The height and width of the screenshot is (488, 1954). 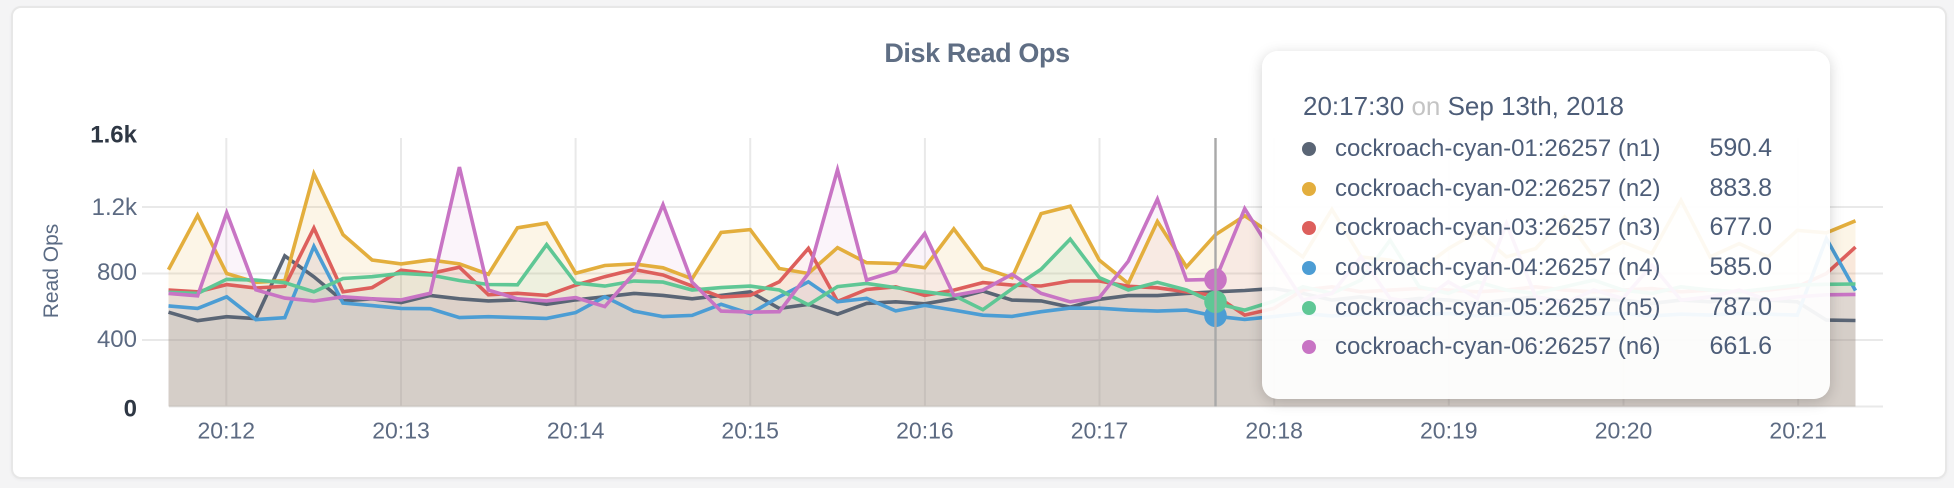 What do you see at coordinates (227, 431) in the screenshot?
I see `svg-text: 20:12` at bounding box center [227, 431].